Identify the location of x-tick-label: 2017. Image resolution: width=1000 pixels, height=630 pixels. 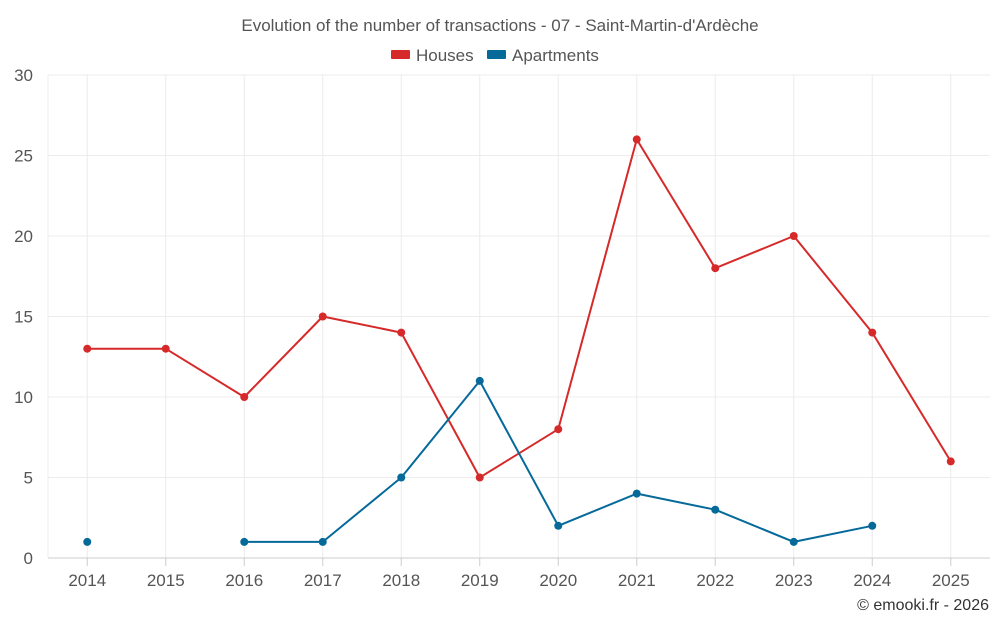
(323, 580).